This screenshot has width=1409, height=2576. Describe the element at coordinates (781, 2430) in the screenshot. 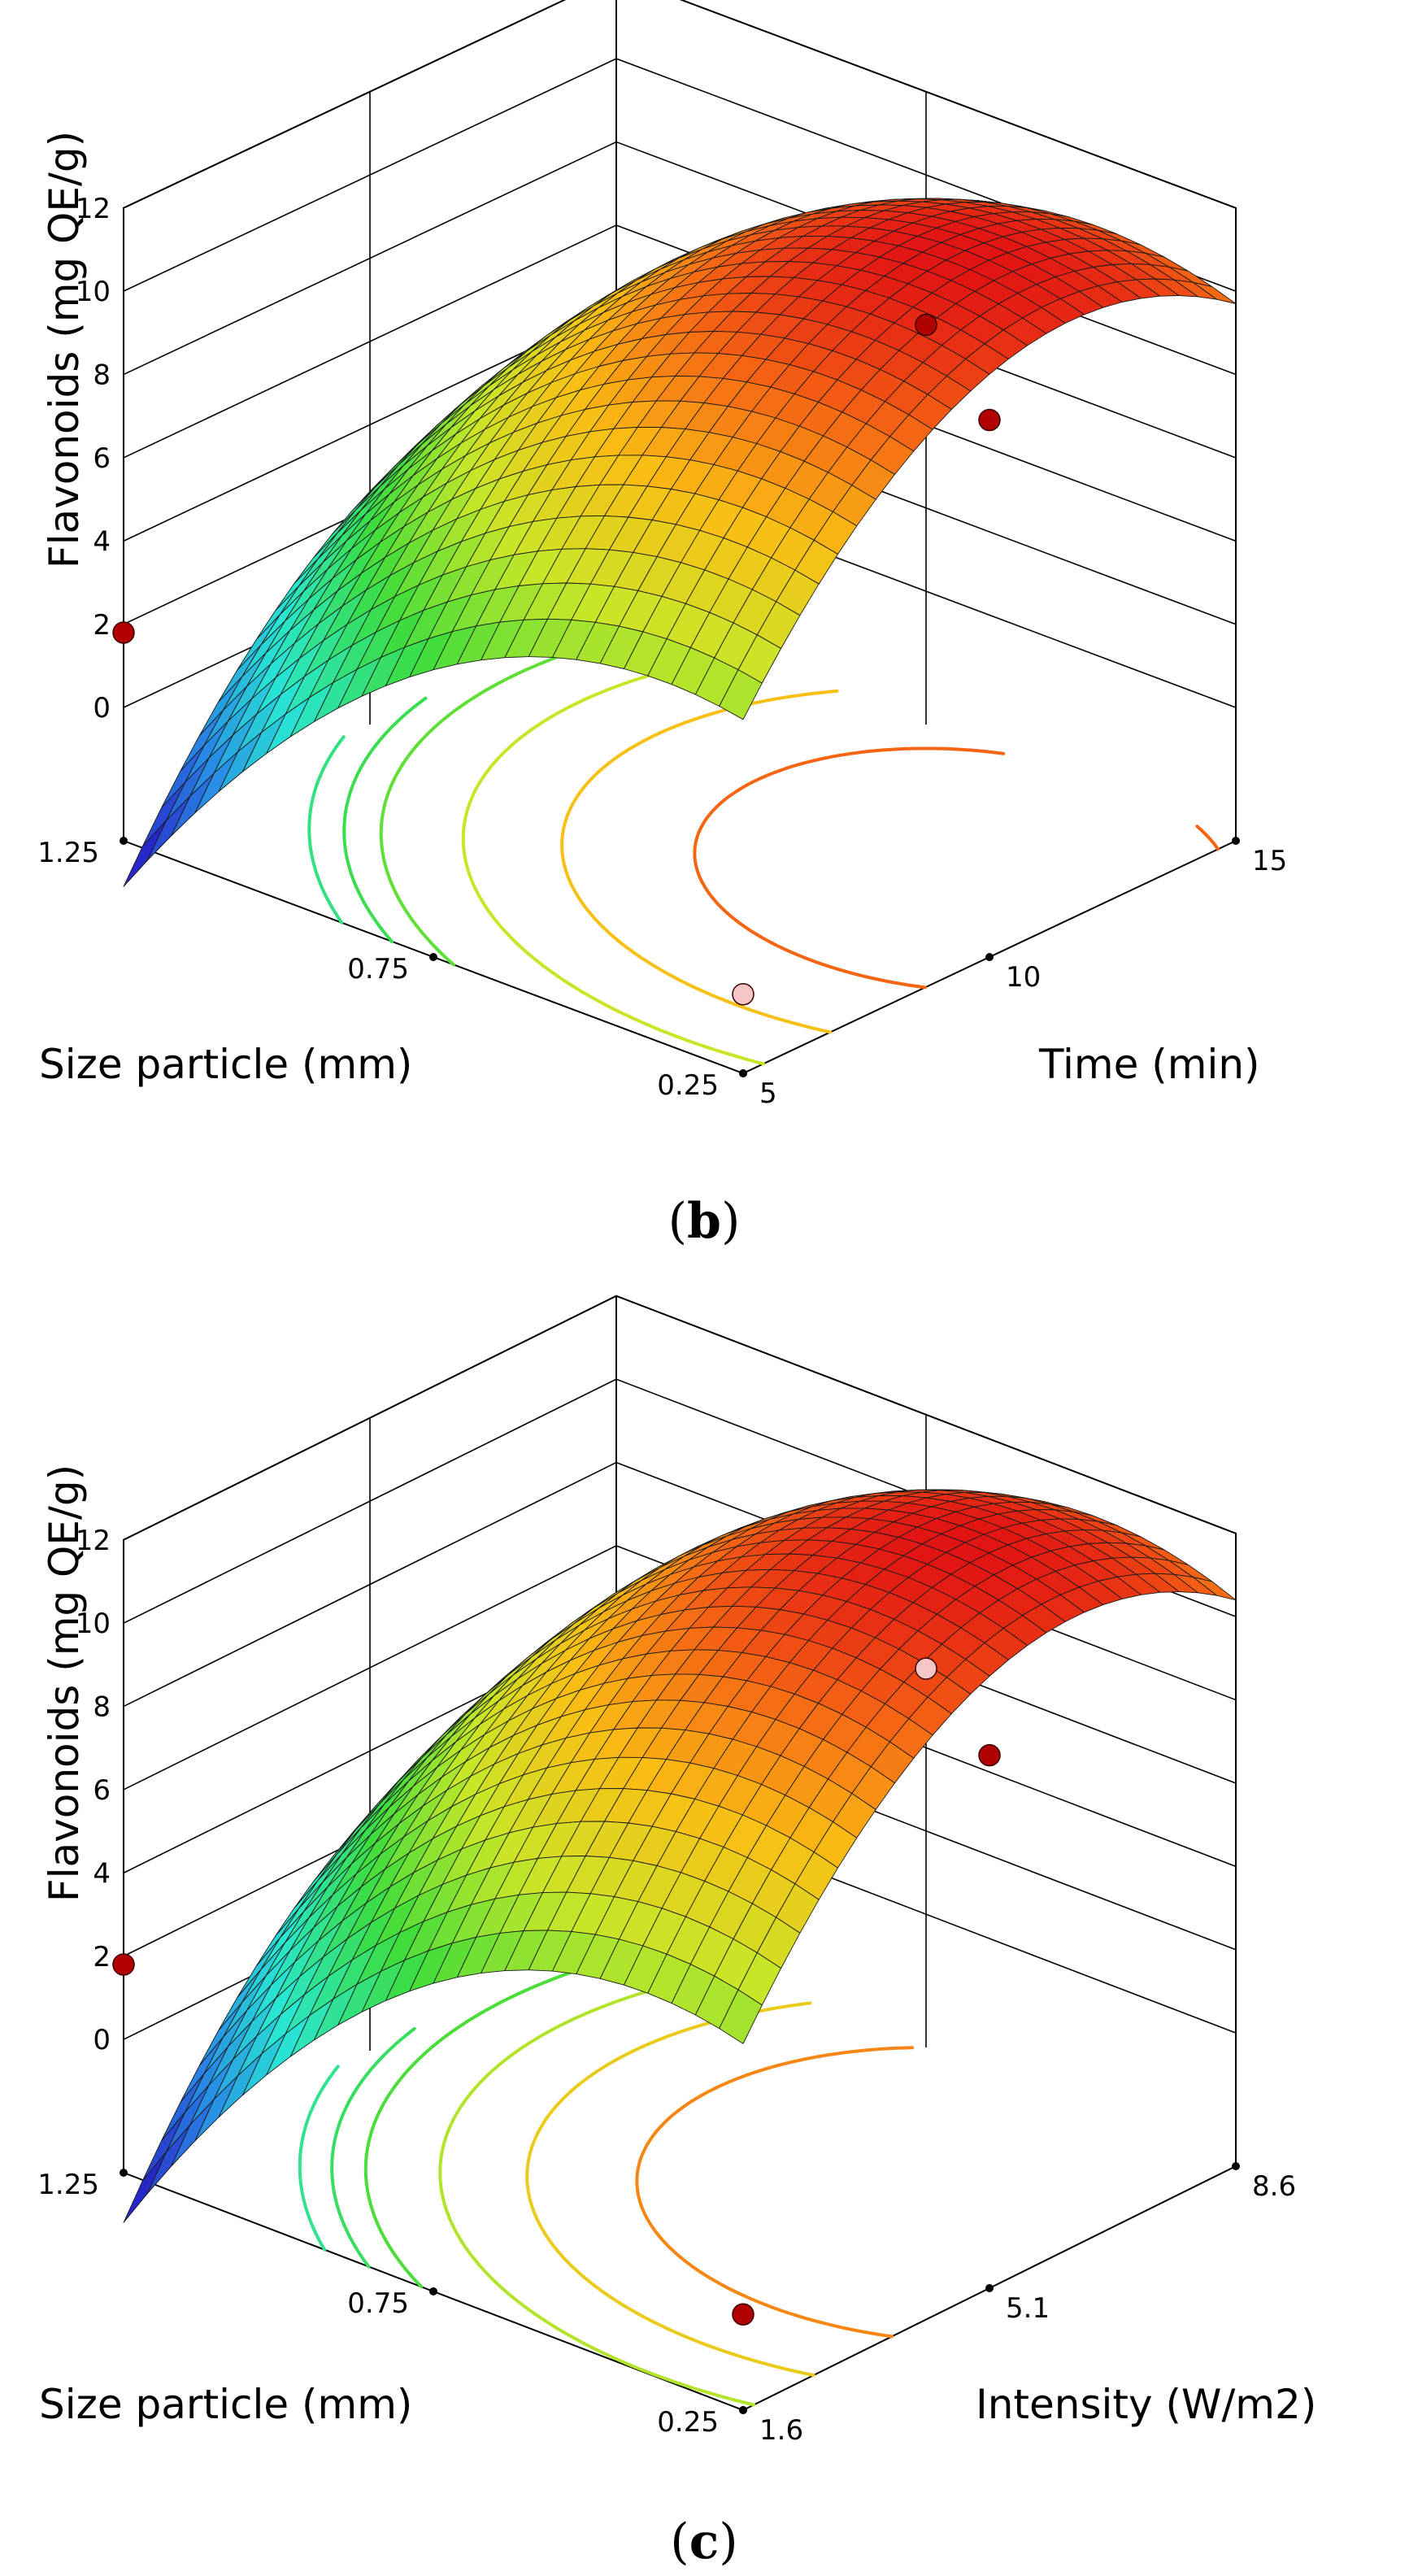

I see `y-tick-label: 1.6` at that location.